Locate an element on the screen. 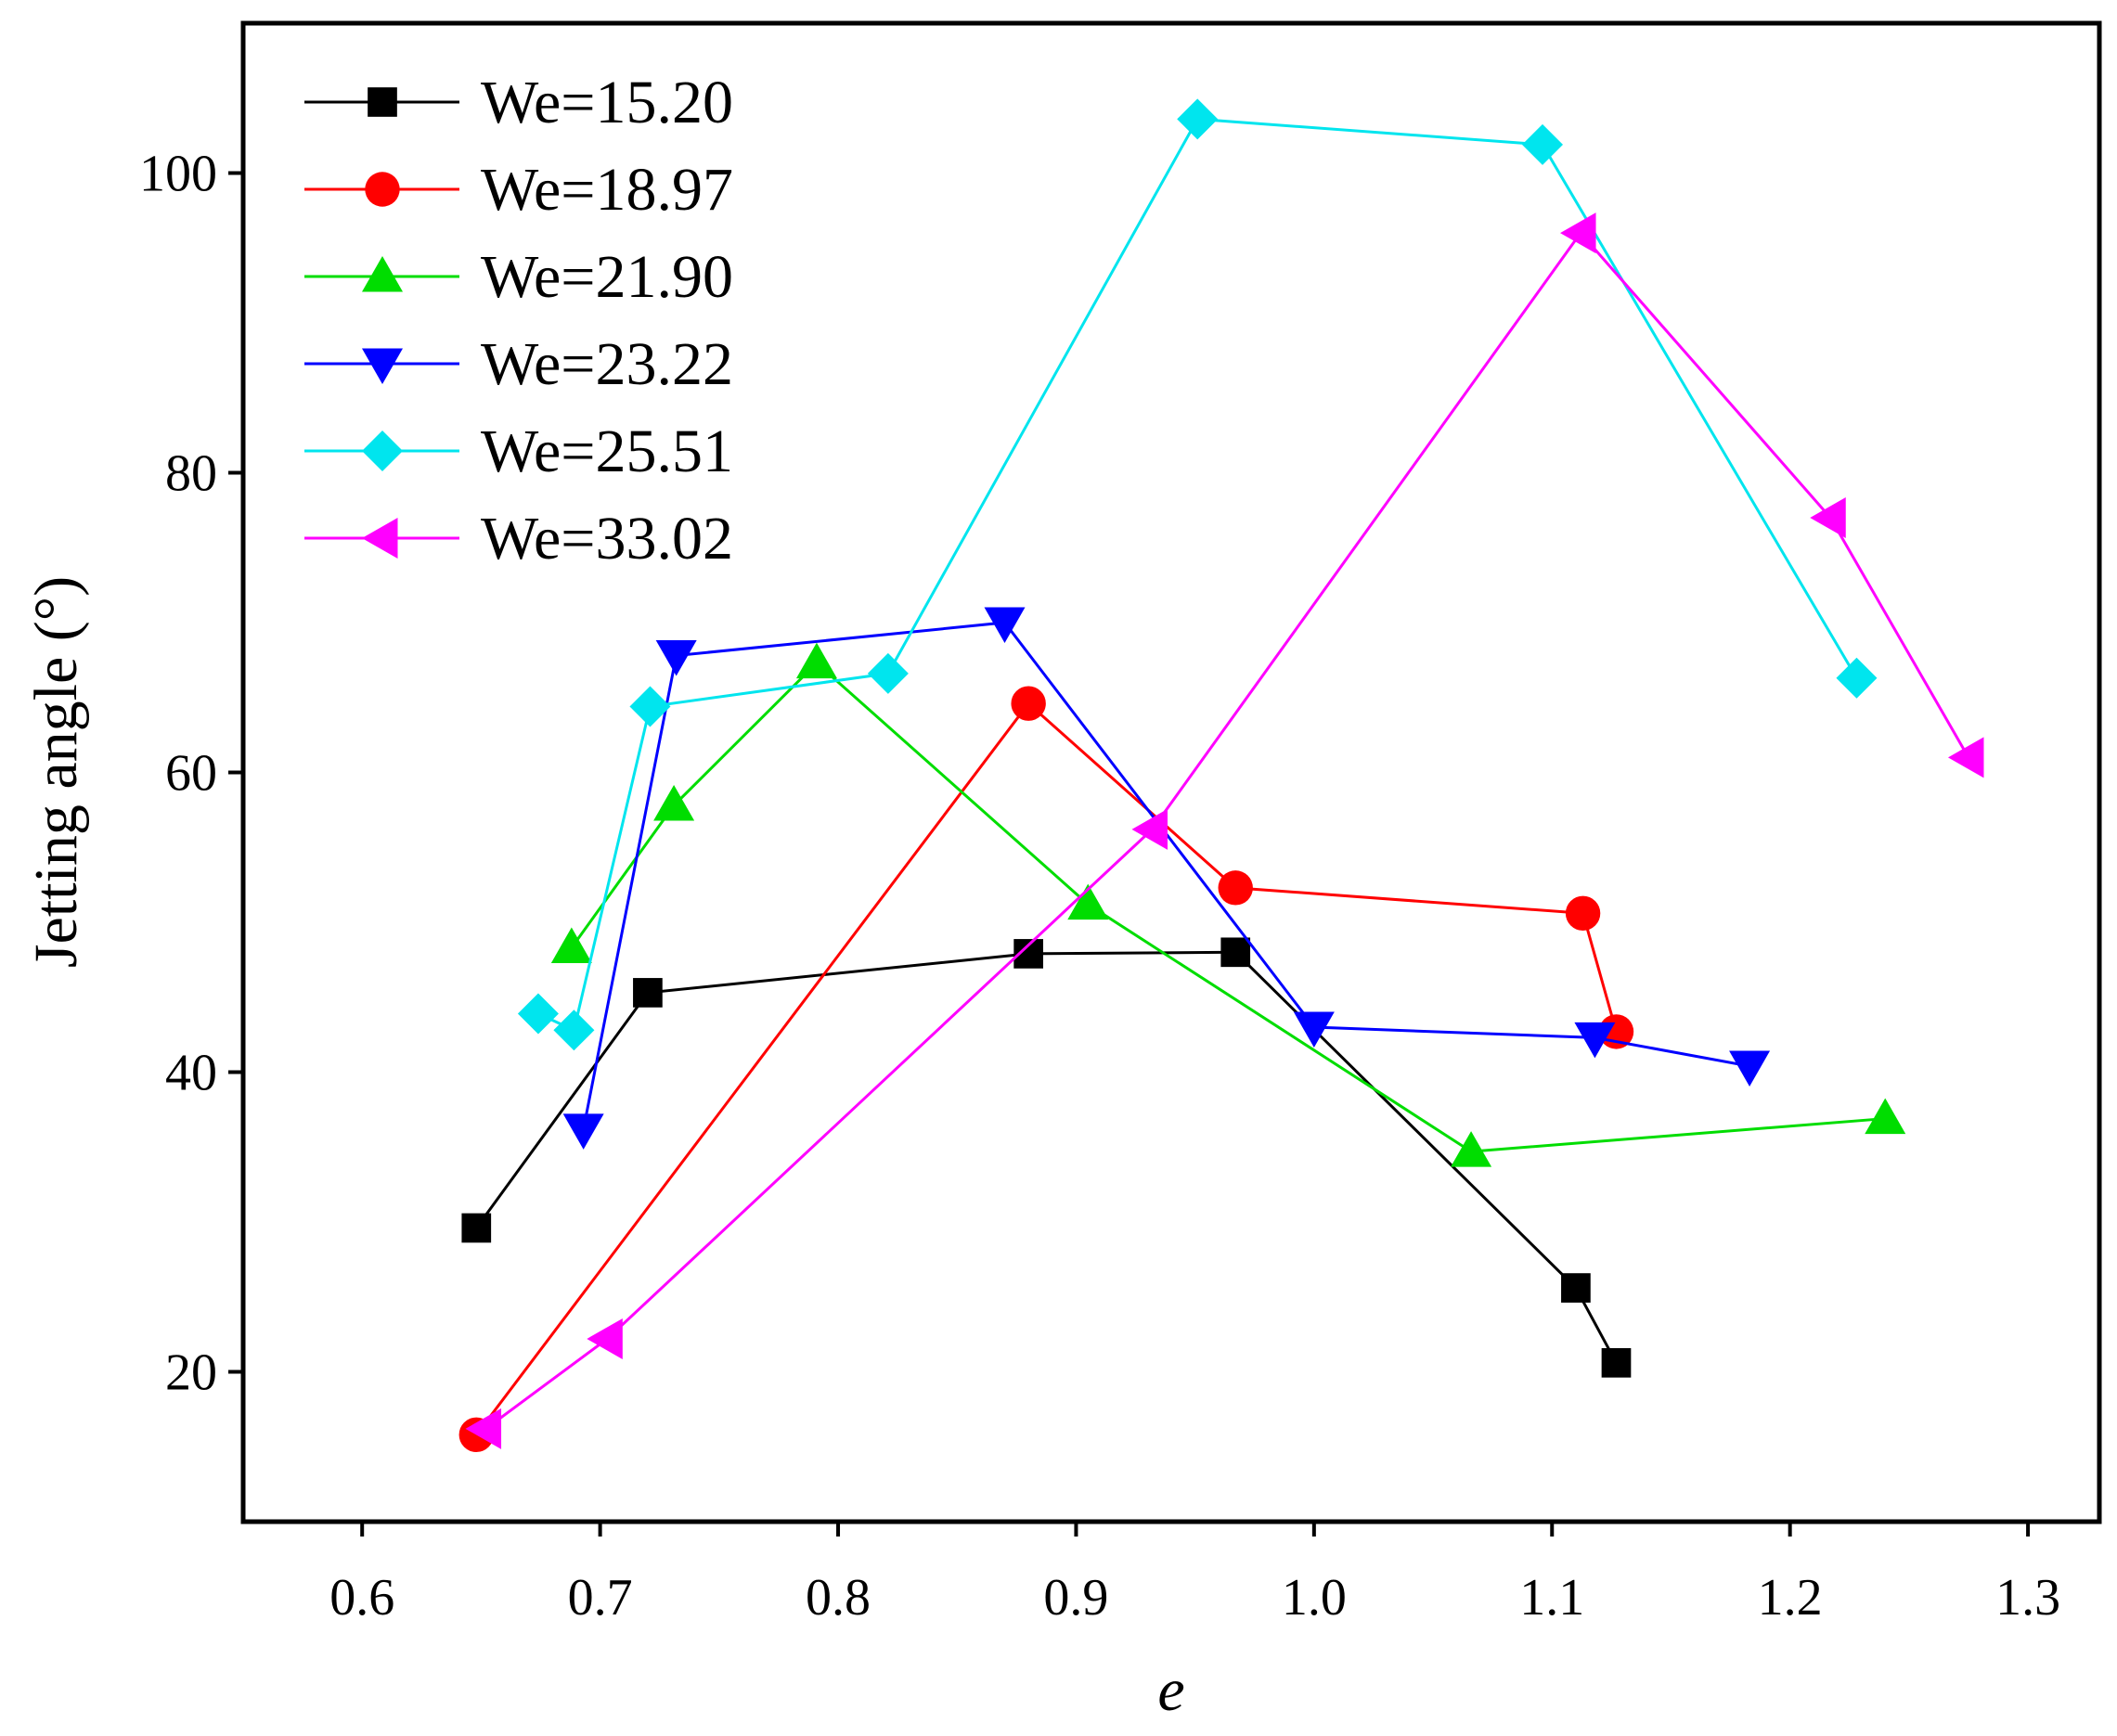 The image size is (2117, 1736). legend-label: We=25.51 is located at coordinates (607, 451).